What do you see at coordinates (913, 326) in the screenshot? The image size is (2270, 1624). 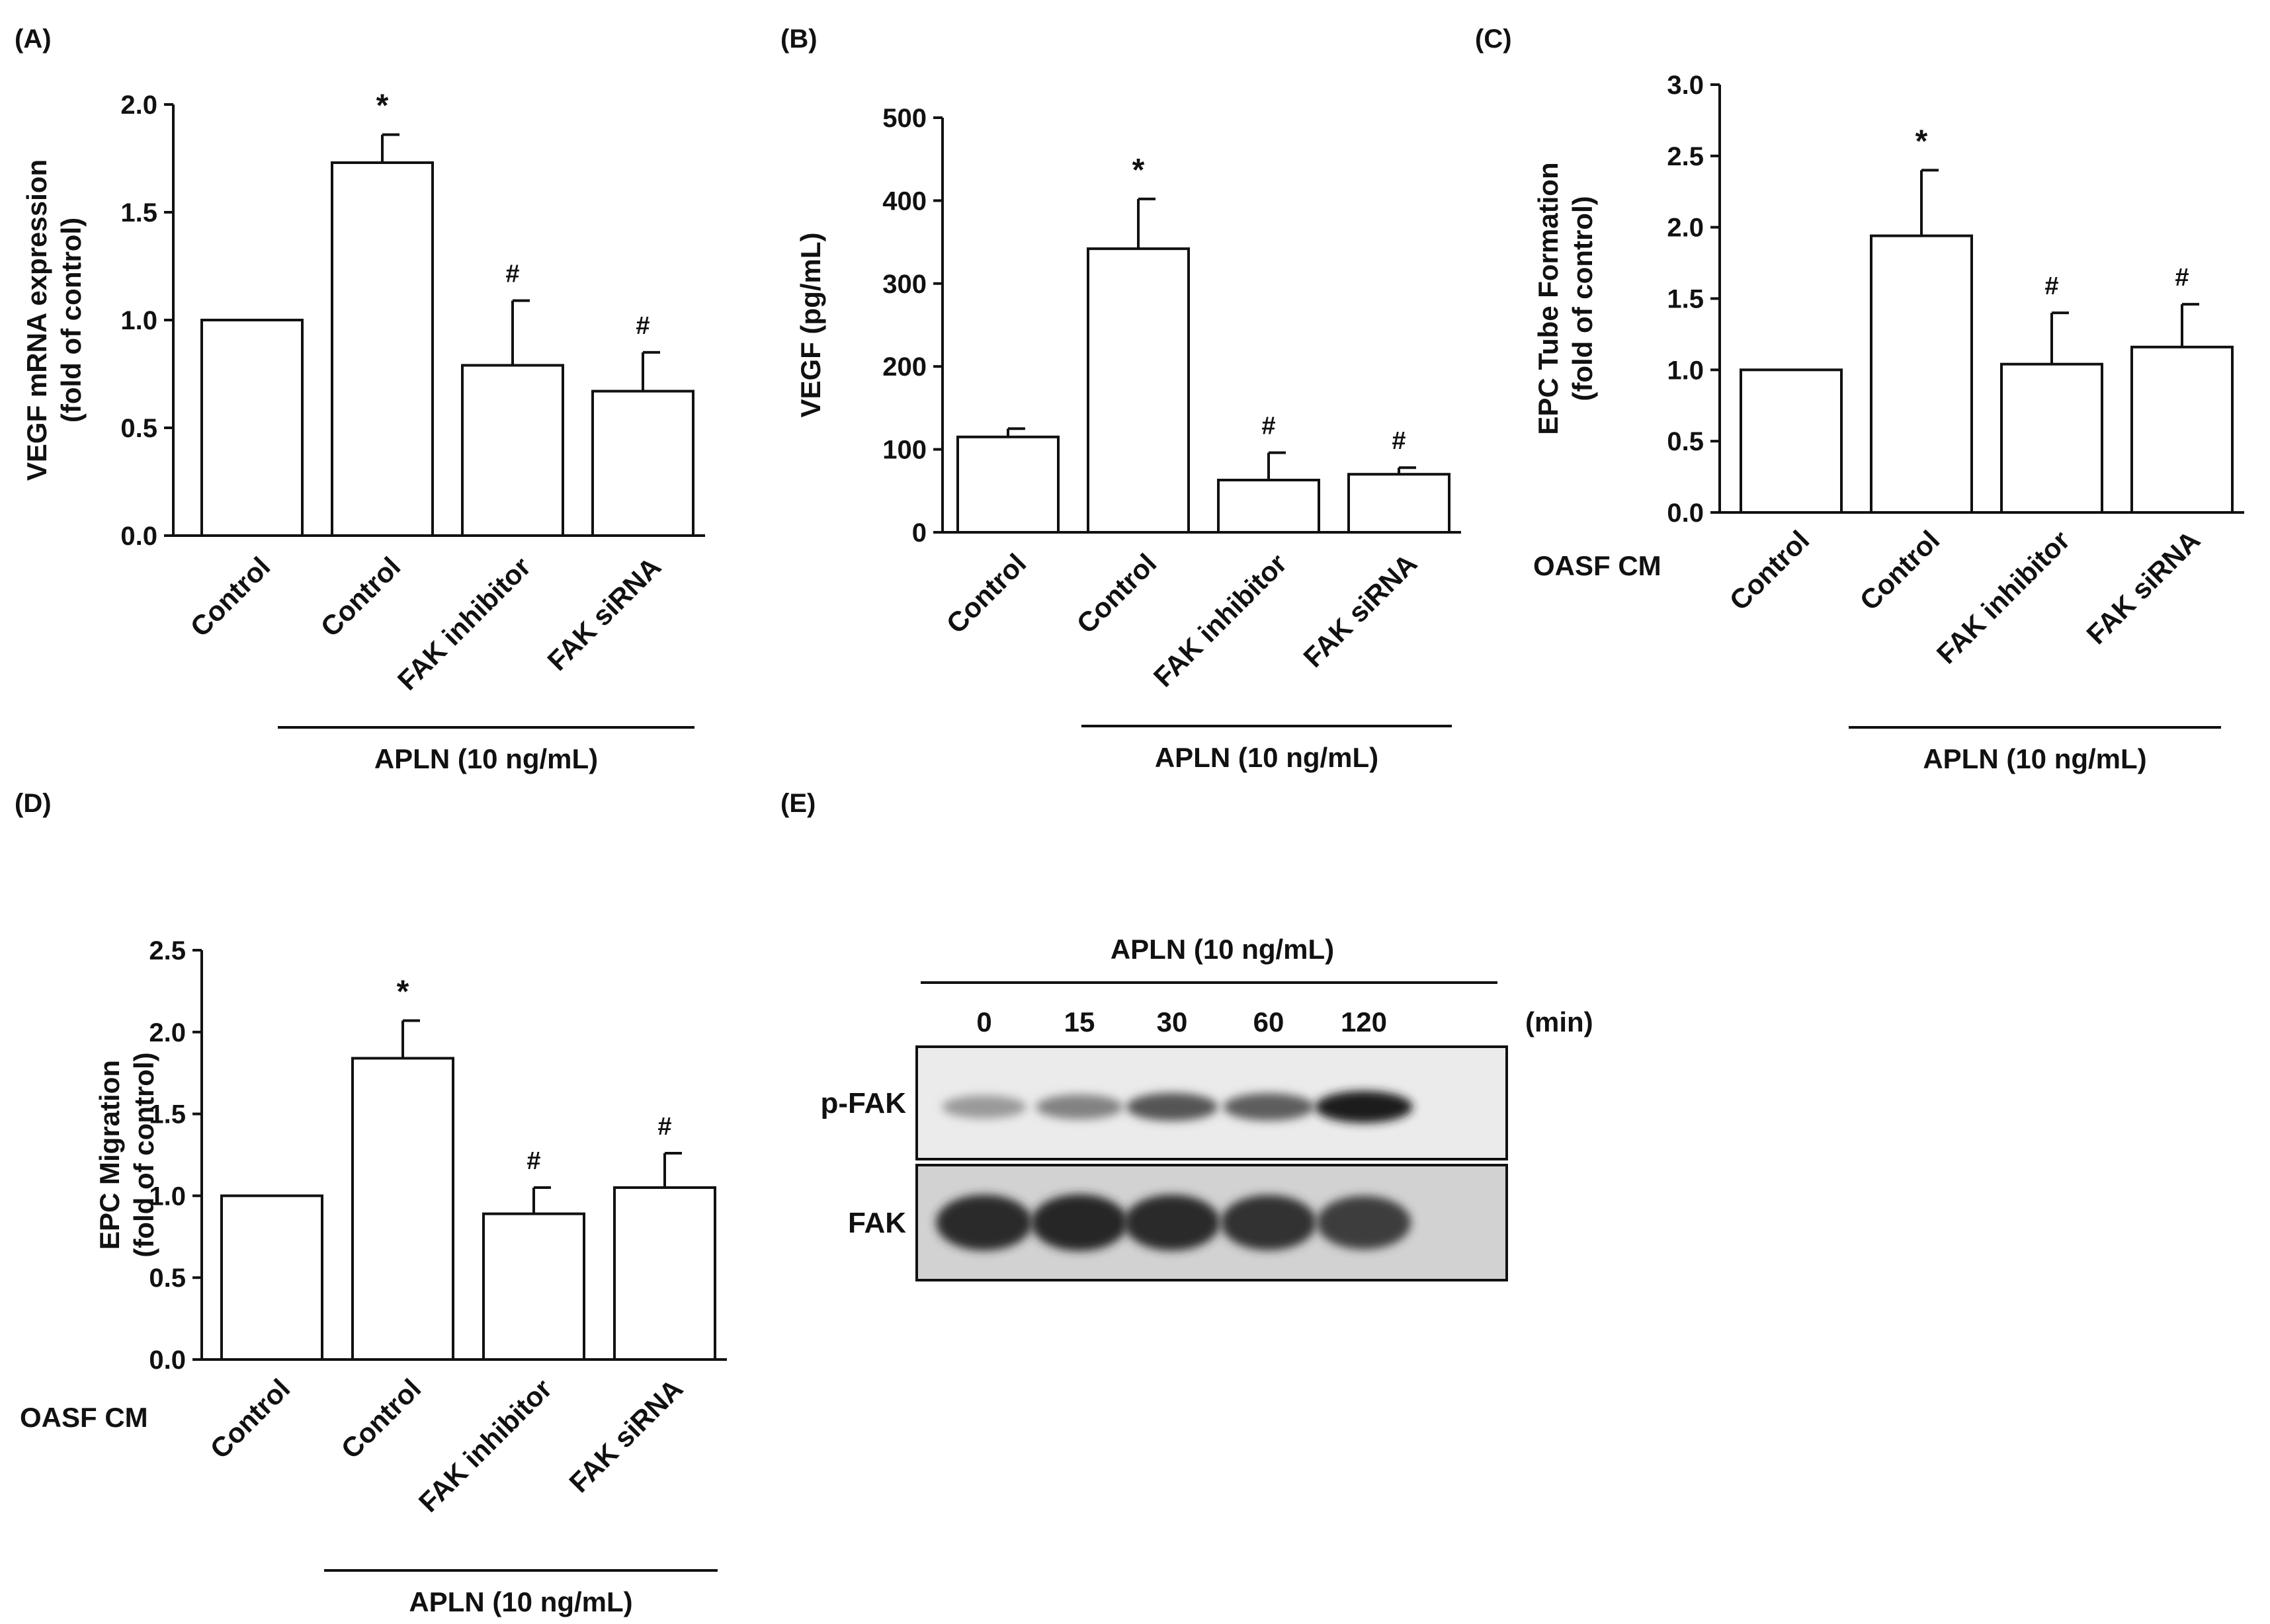 I see `panel-b-y-ticks: 0 100 200 300 400 500` at bounding box center [913, 326].